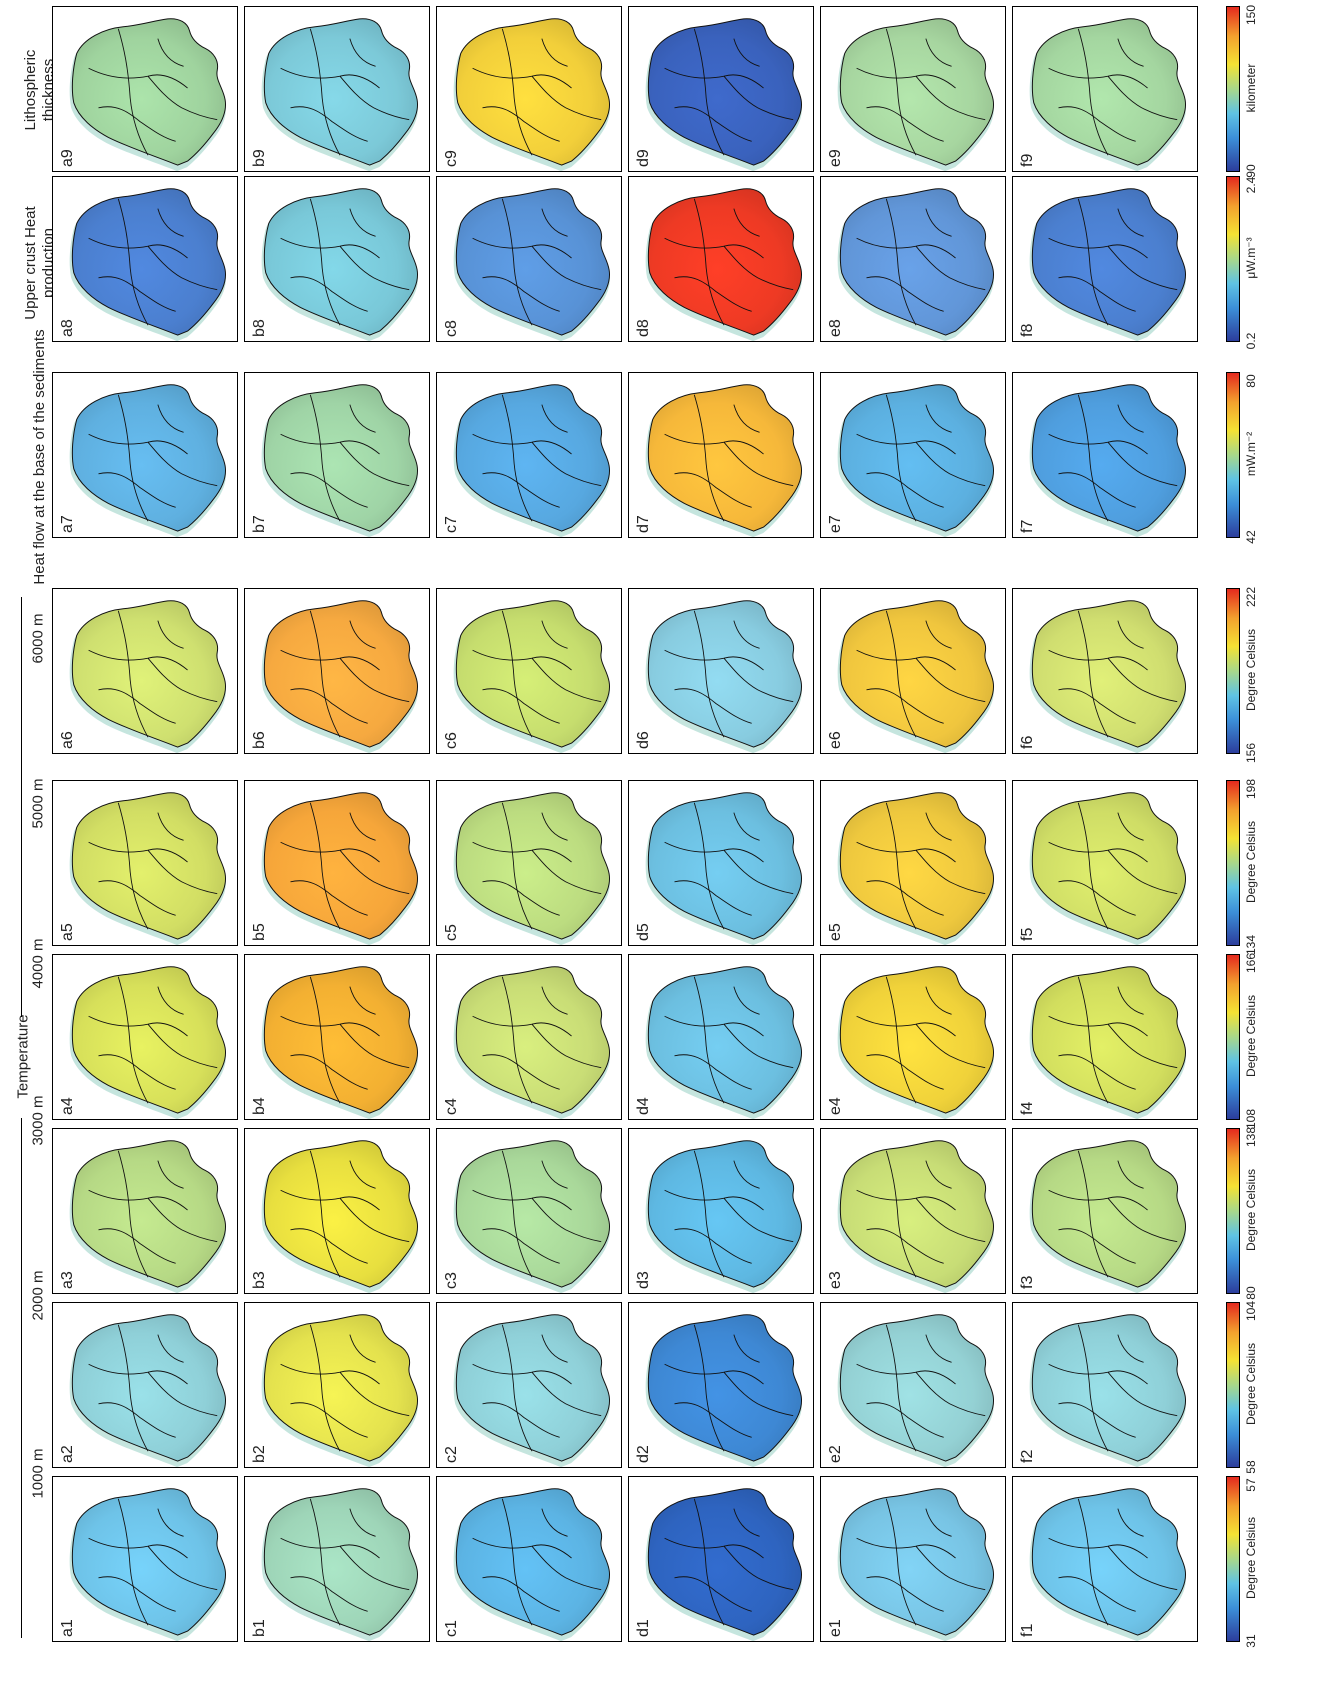 Image resolution: width=1326 pixels, height=1696 pixels. I want to click on temperature-bracket-bottom, so click(21, 1378).